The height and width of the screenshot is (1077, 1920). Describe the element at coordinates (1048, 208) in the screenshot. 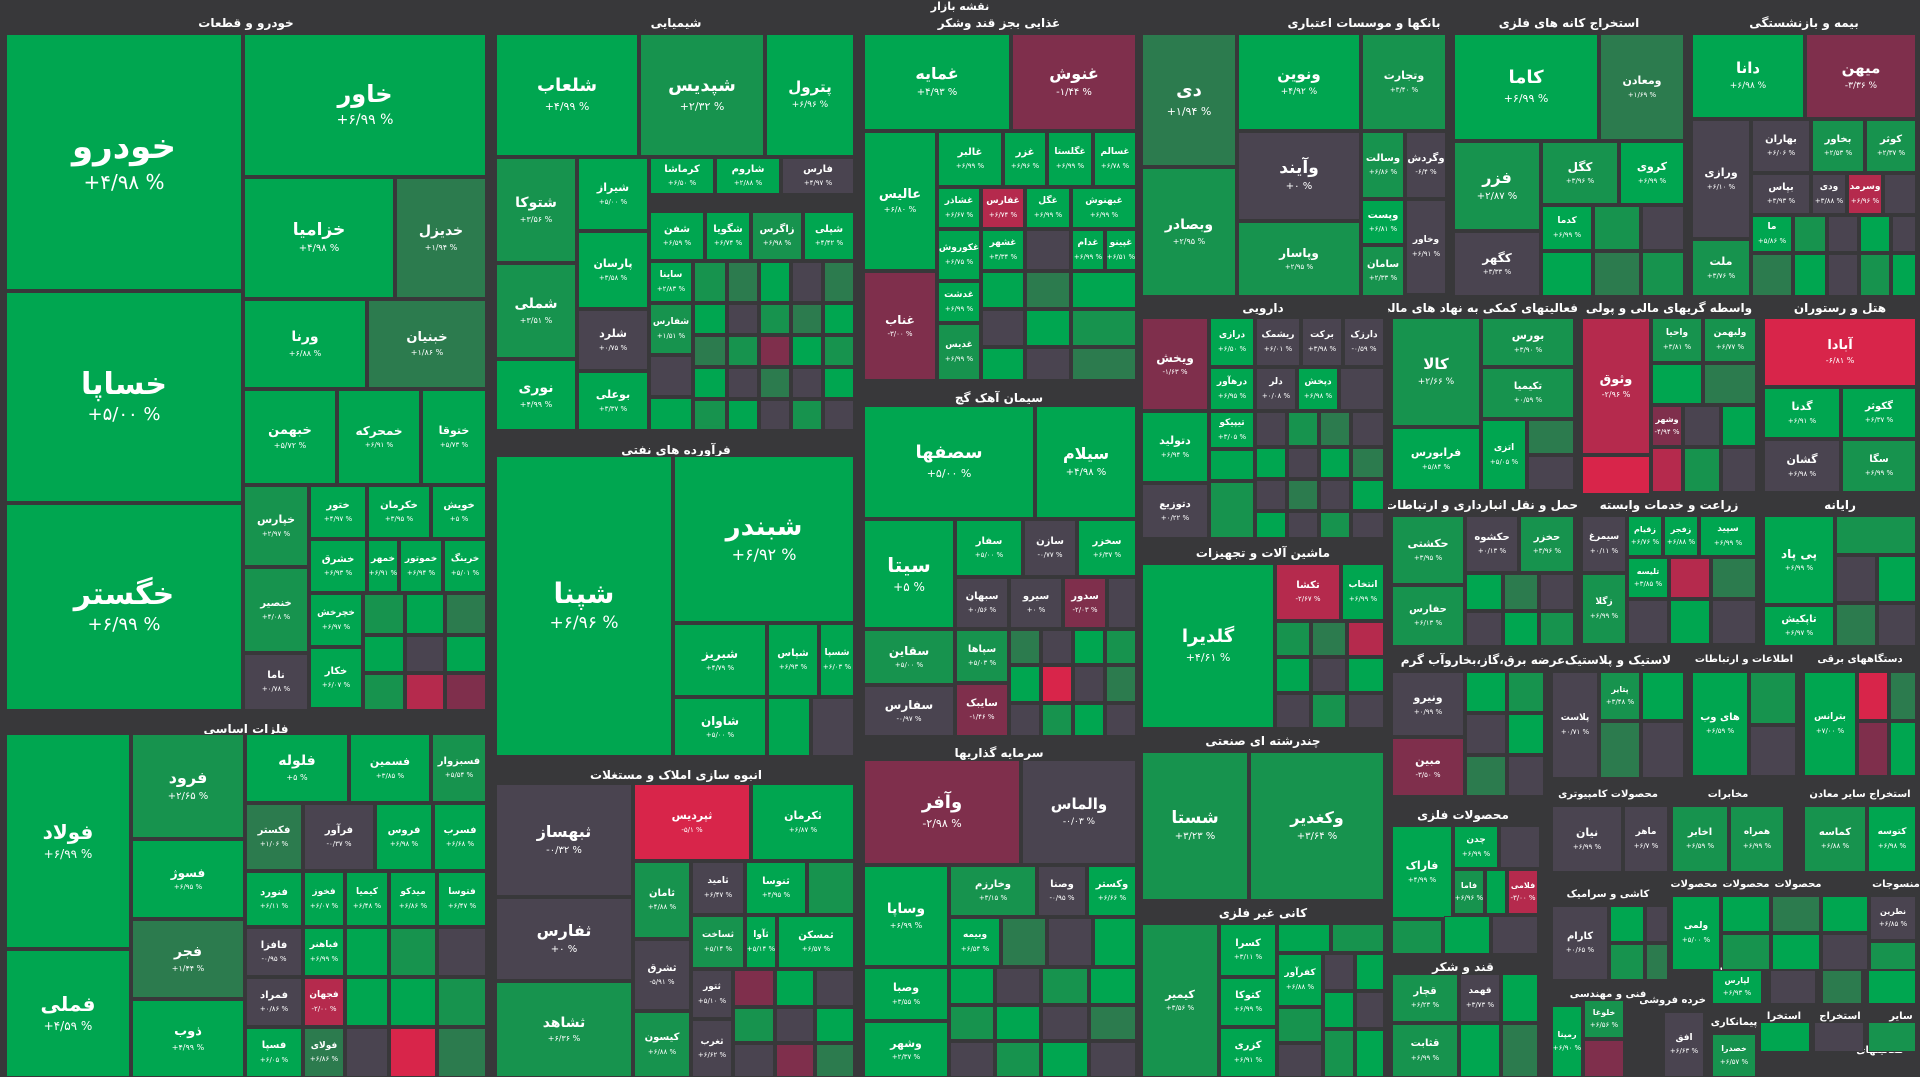

I see `stock-tile: غگل +۶/۹۹ %` at that location.